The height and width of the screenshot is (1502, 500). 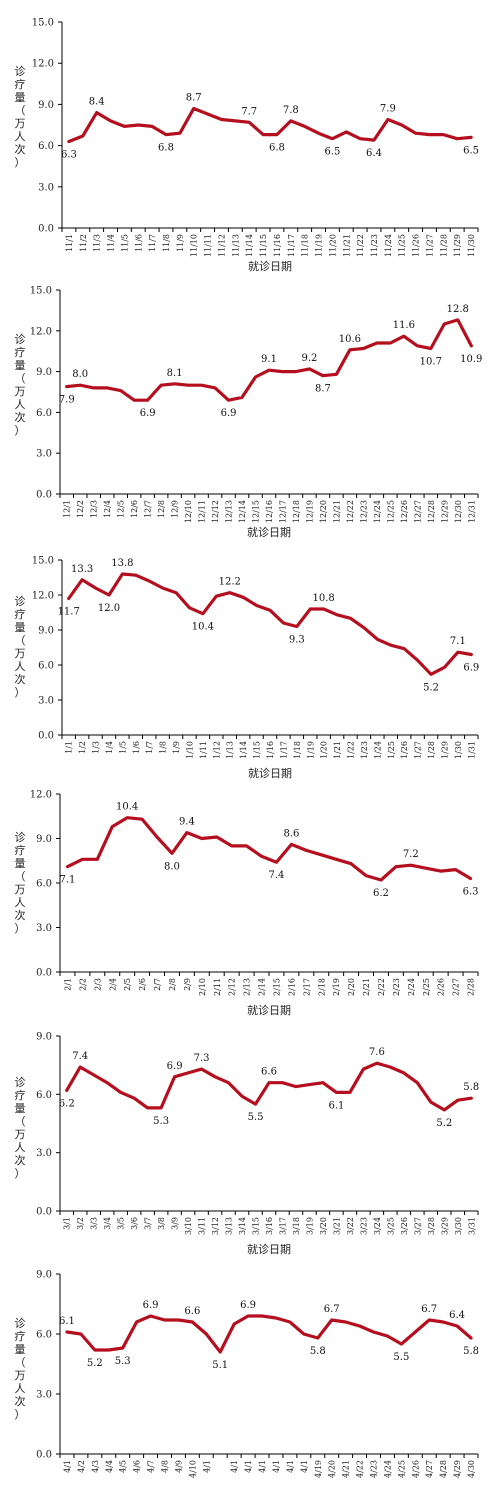 I want to click on data-label: 5.1, so click(x=220, y=1365).